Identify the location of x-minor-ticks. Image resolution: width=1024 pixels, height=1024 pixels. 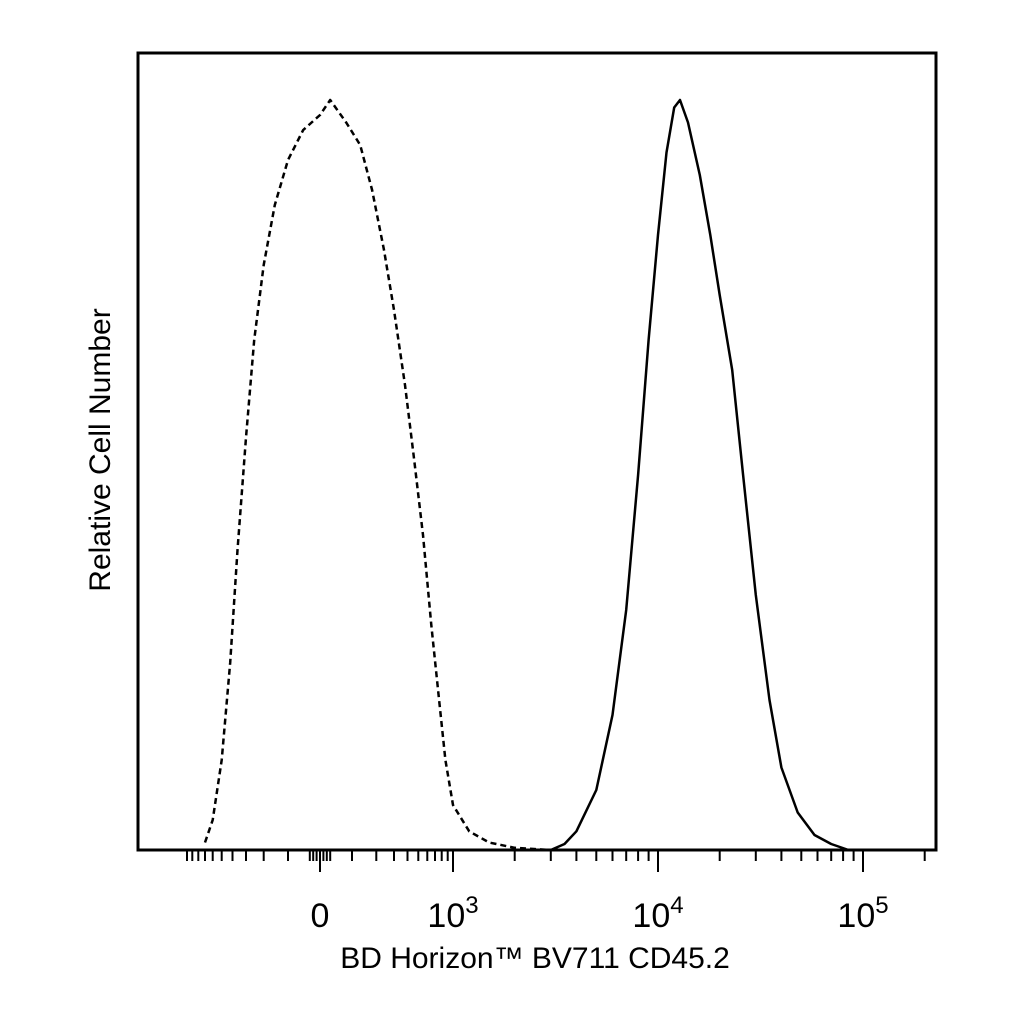
(556, 855).